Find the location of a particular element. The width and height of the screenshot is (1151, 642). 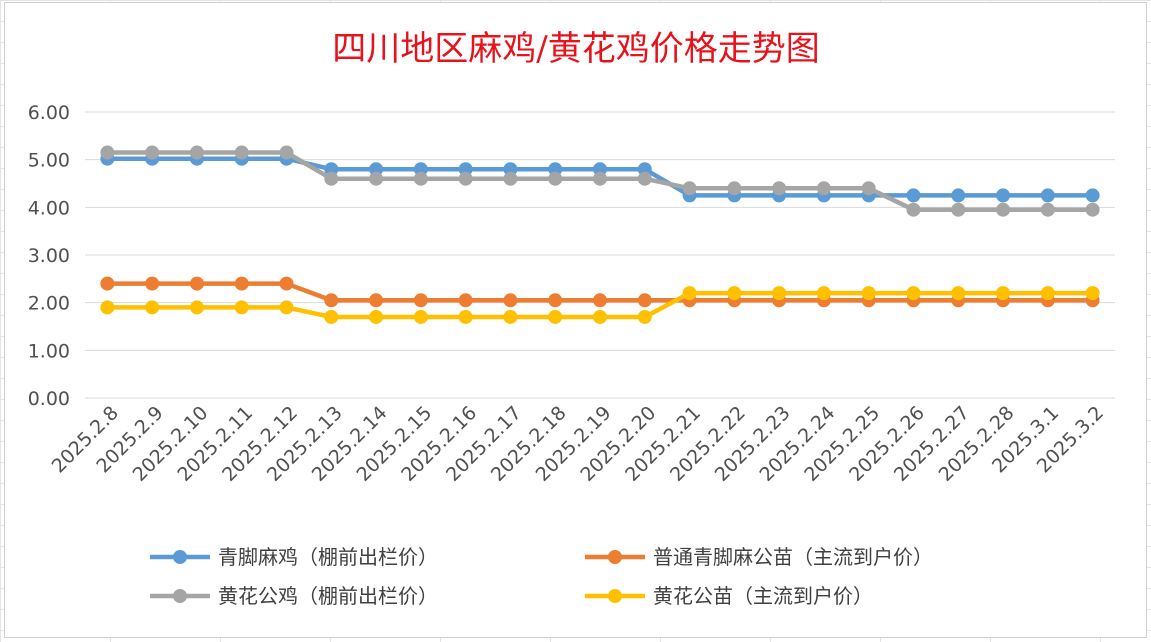

y-tick-label: 0.00 is located at coordinates (49, 399).